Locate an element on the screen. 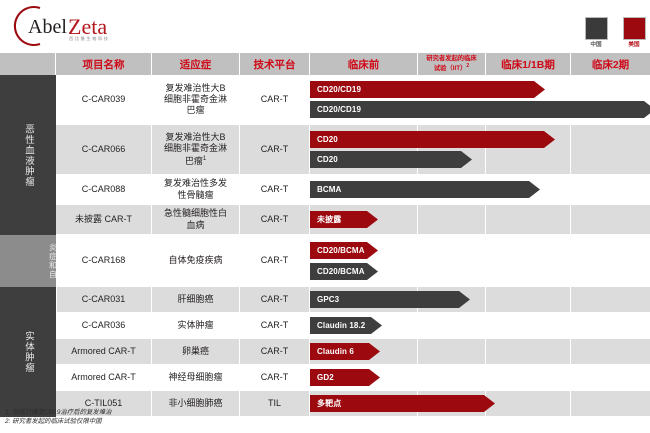 The height and width of the screenshot is (433, 650). legend-item-china: 中国 is located at coordinates (596, 33).